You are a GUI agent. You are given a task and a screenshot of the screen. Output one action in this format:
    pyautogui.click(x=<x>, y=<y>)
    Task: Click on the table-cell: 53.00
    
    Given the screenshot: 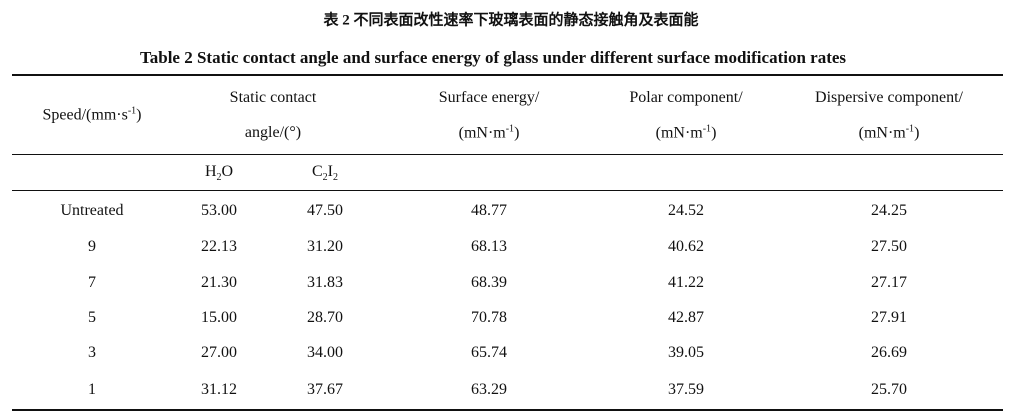 What is the action you would take?
    pyautogui.click(x=219, y=210)
    